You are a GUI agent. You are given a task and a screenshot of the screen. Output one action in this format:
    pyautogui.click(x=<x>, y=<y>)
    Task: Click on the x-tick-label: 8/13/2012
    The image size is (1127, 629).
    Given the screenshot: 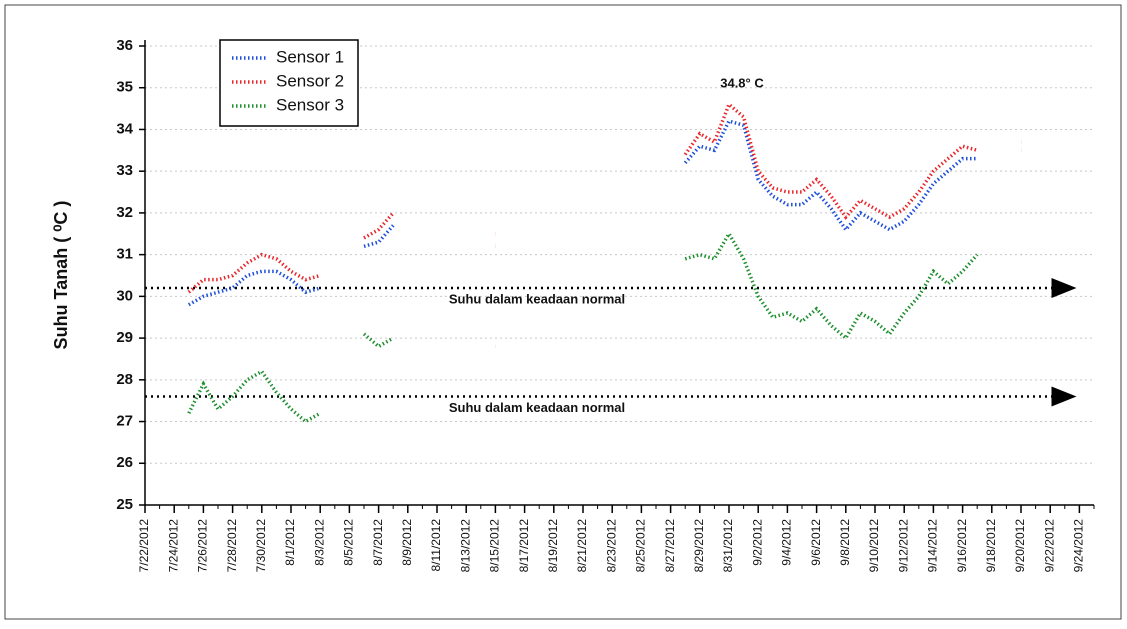 What is the action you would take?
    pyautogui.click(x=465, y=546)
    